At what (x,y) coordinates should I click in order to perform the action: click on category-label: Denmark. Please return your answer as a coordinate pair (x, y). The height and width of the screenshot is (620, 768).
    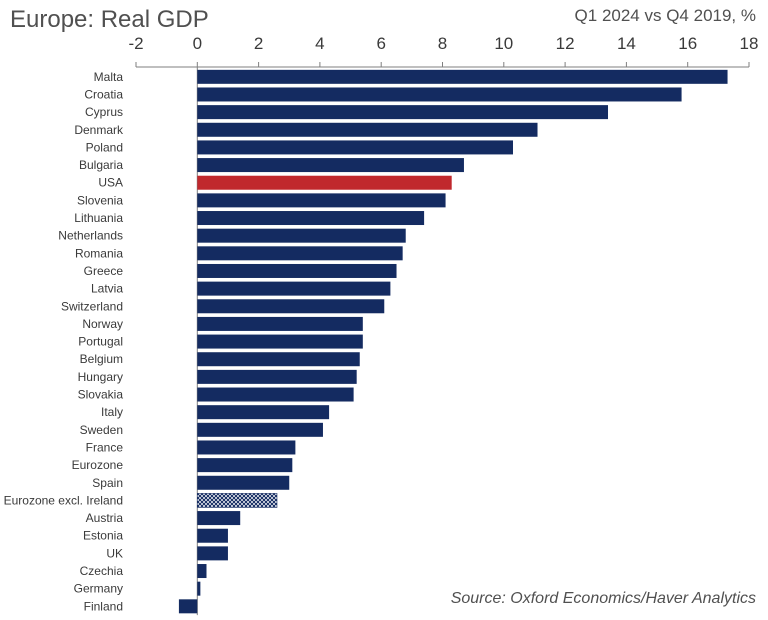
    Looking at the image, I should click on (99, 130).